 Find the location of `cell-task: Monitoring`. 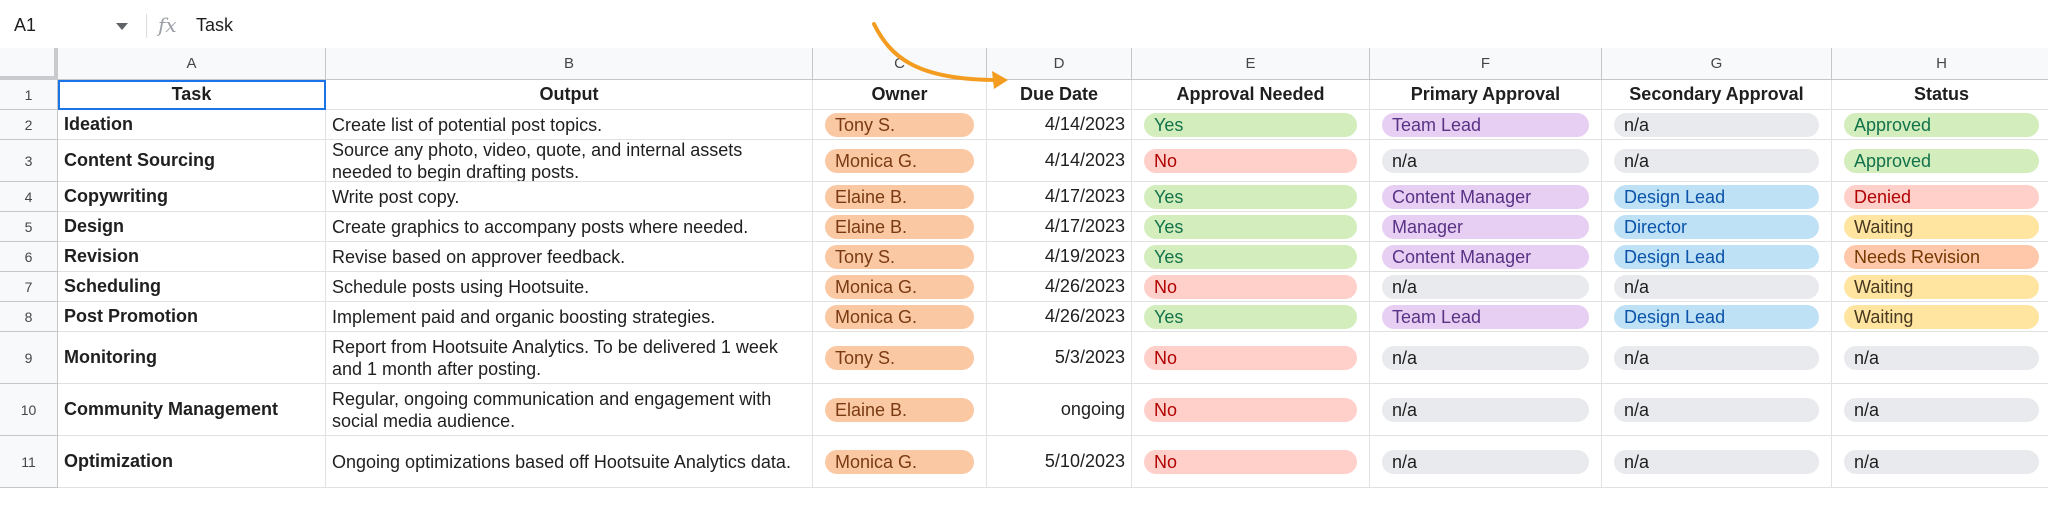

cell-task: Monitoring is located at coordinates (192, 358).